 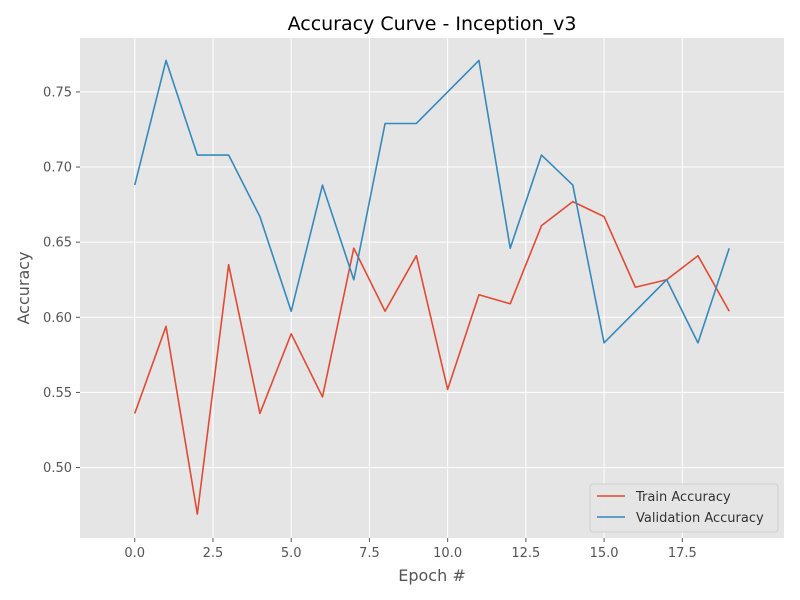 I want to click on legend-label-validation: Validation Accuracy, so click(x=700, y=518).